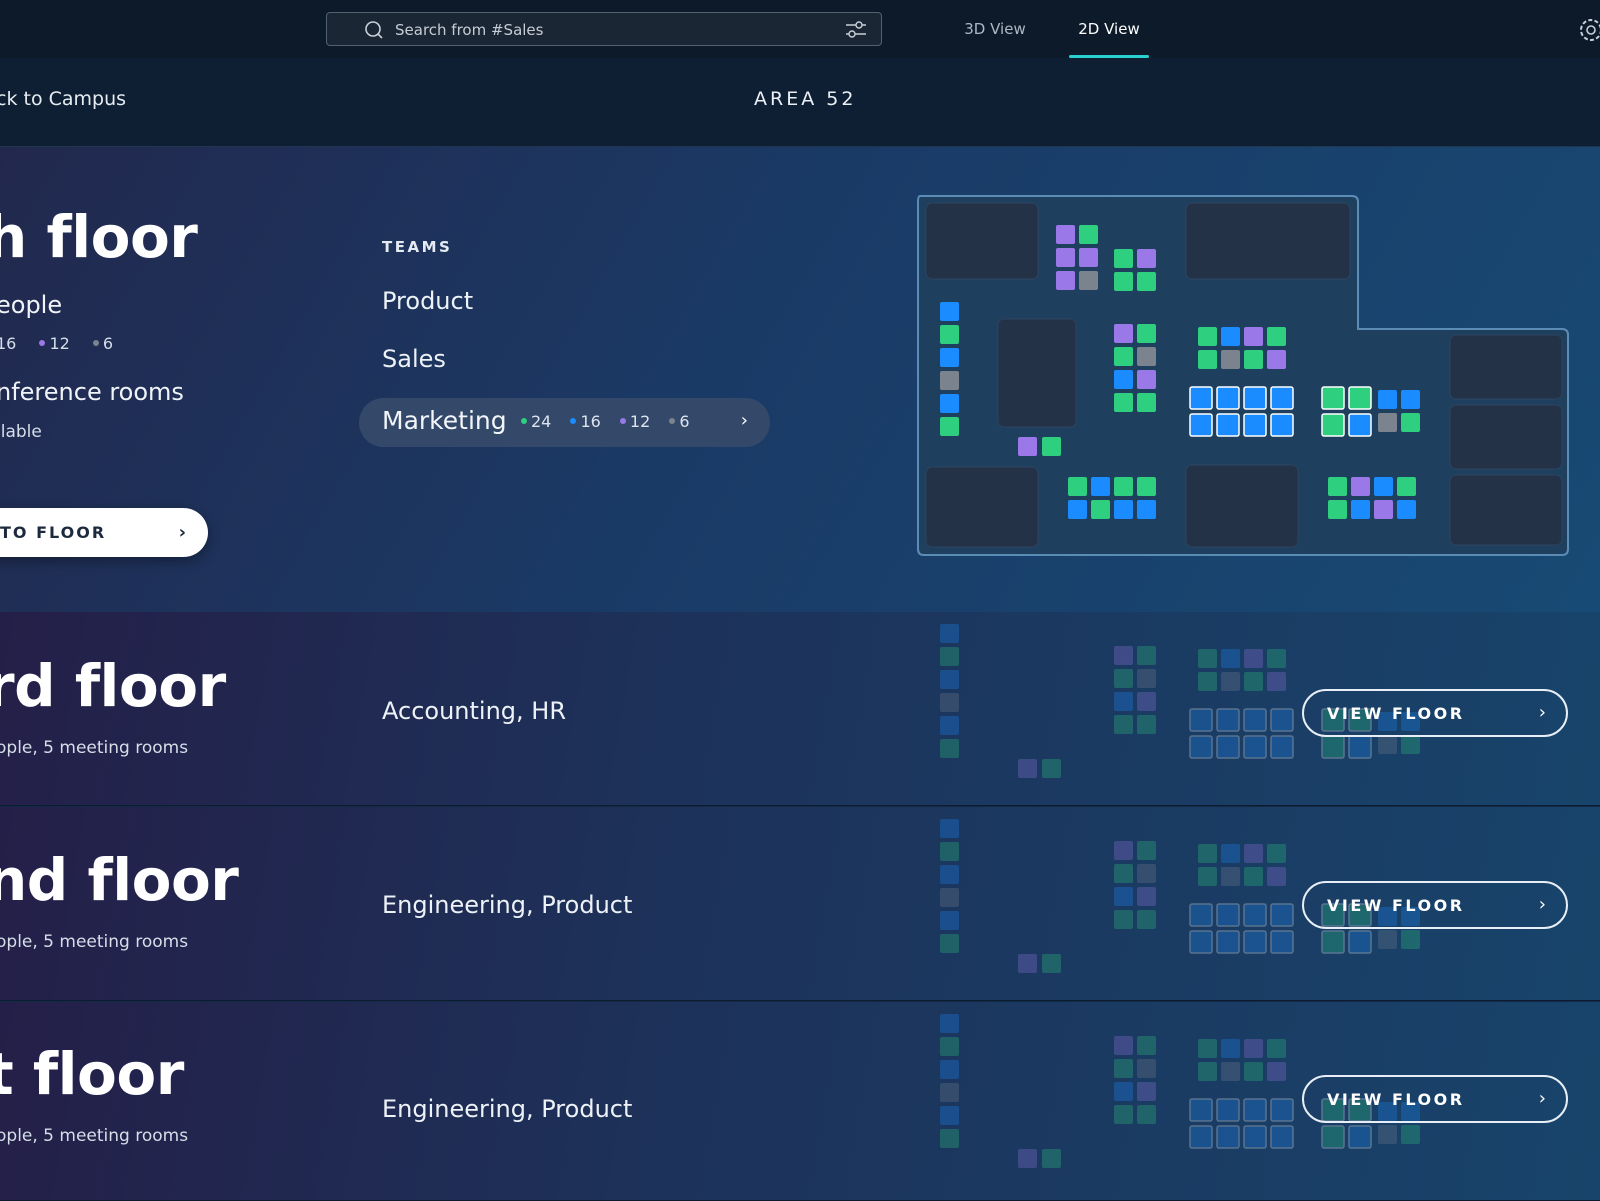 The width and height of the screenshot is (1600, 1201). Describe the element at coordinates (604, 29) in the screenshot. I see `search-input: Search from #Sales` at that location.